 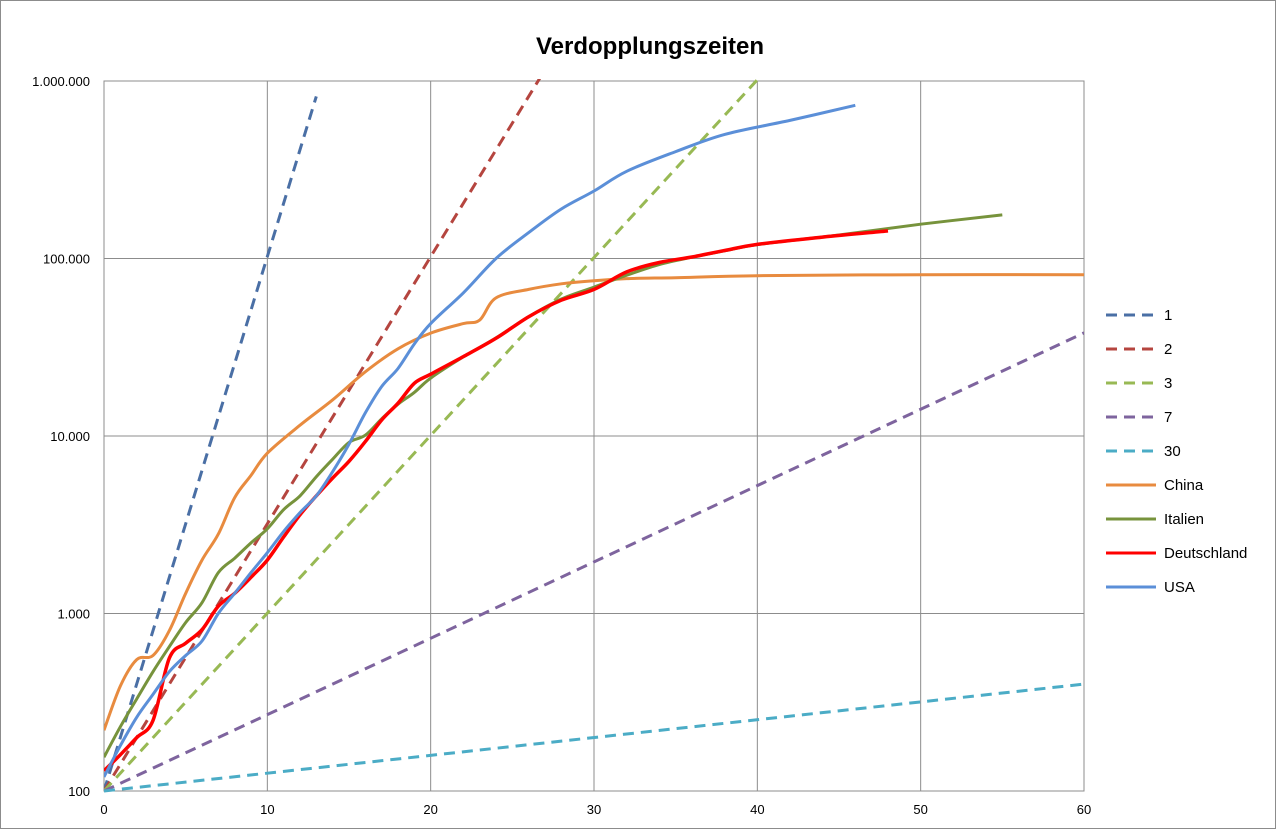 What do you see at coordinates (1168, 417) in the screenshot?
I see `legend-label-7: 7` at bounding box center [1168, 417].